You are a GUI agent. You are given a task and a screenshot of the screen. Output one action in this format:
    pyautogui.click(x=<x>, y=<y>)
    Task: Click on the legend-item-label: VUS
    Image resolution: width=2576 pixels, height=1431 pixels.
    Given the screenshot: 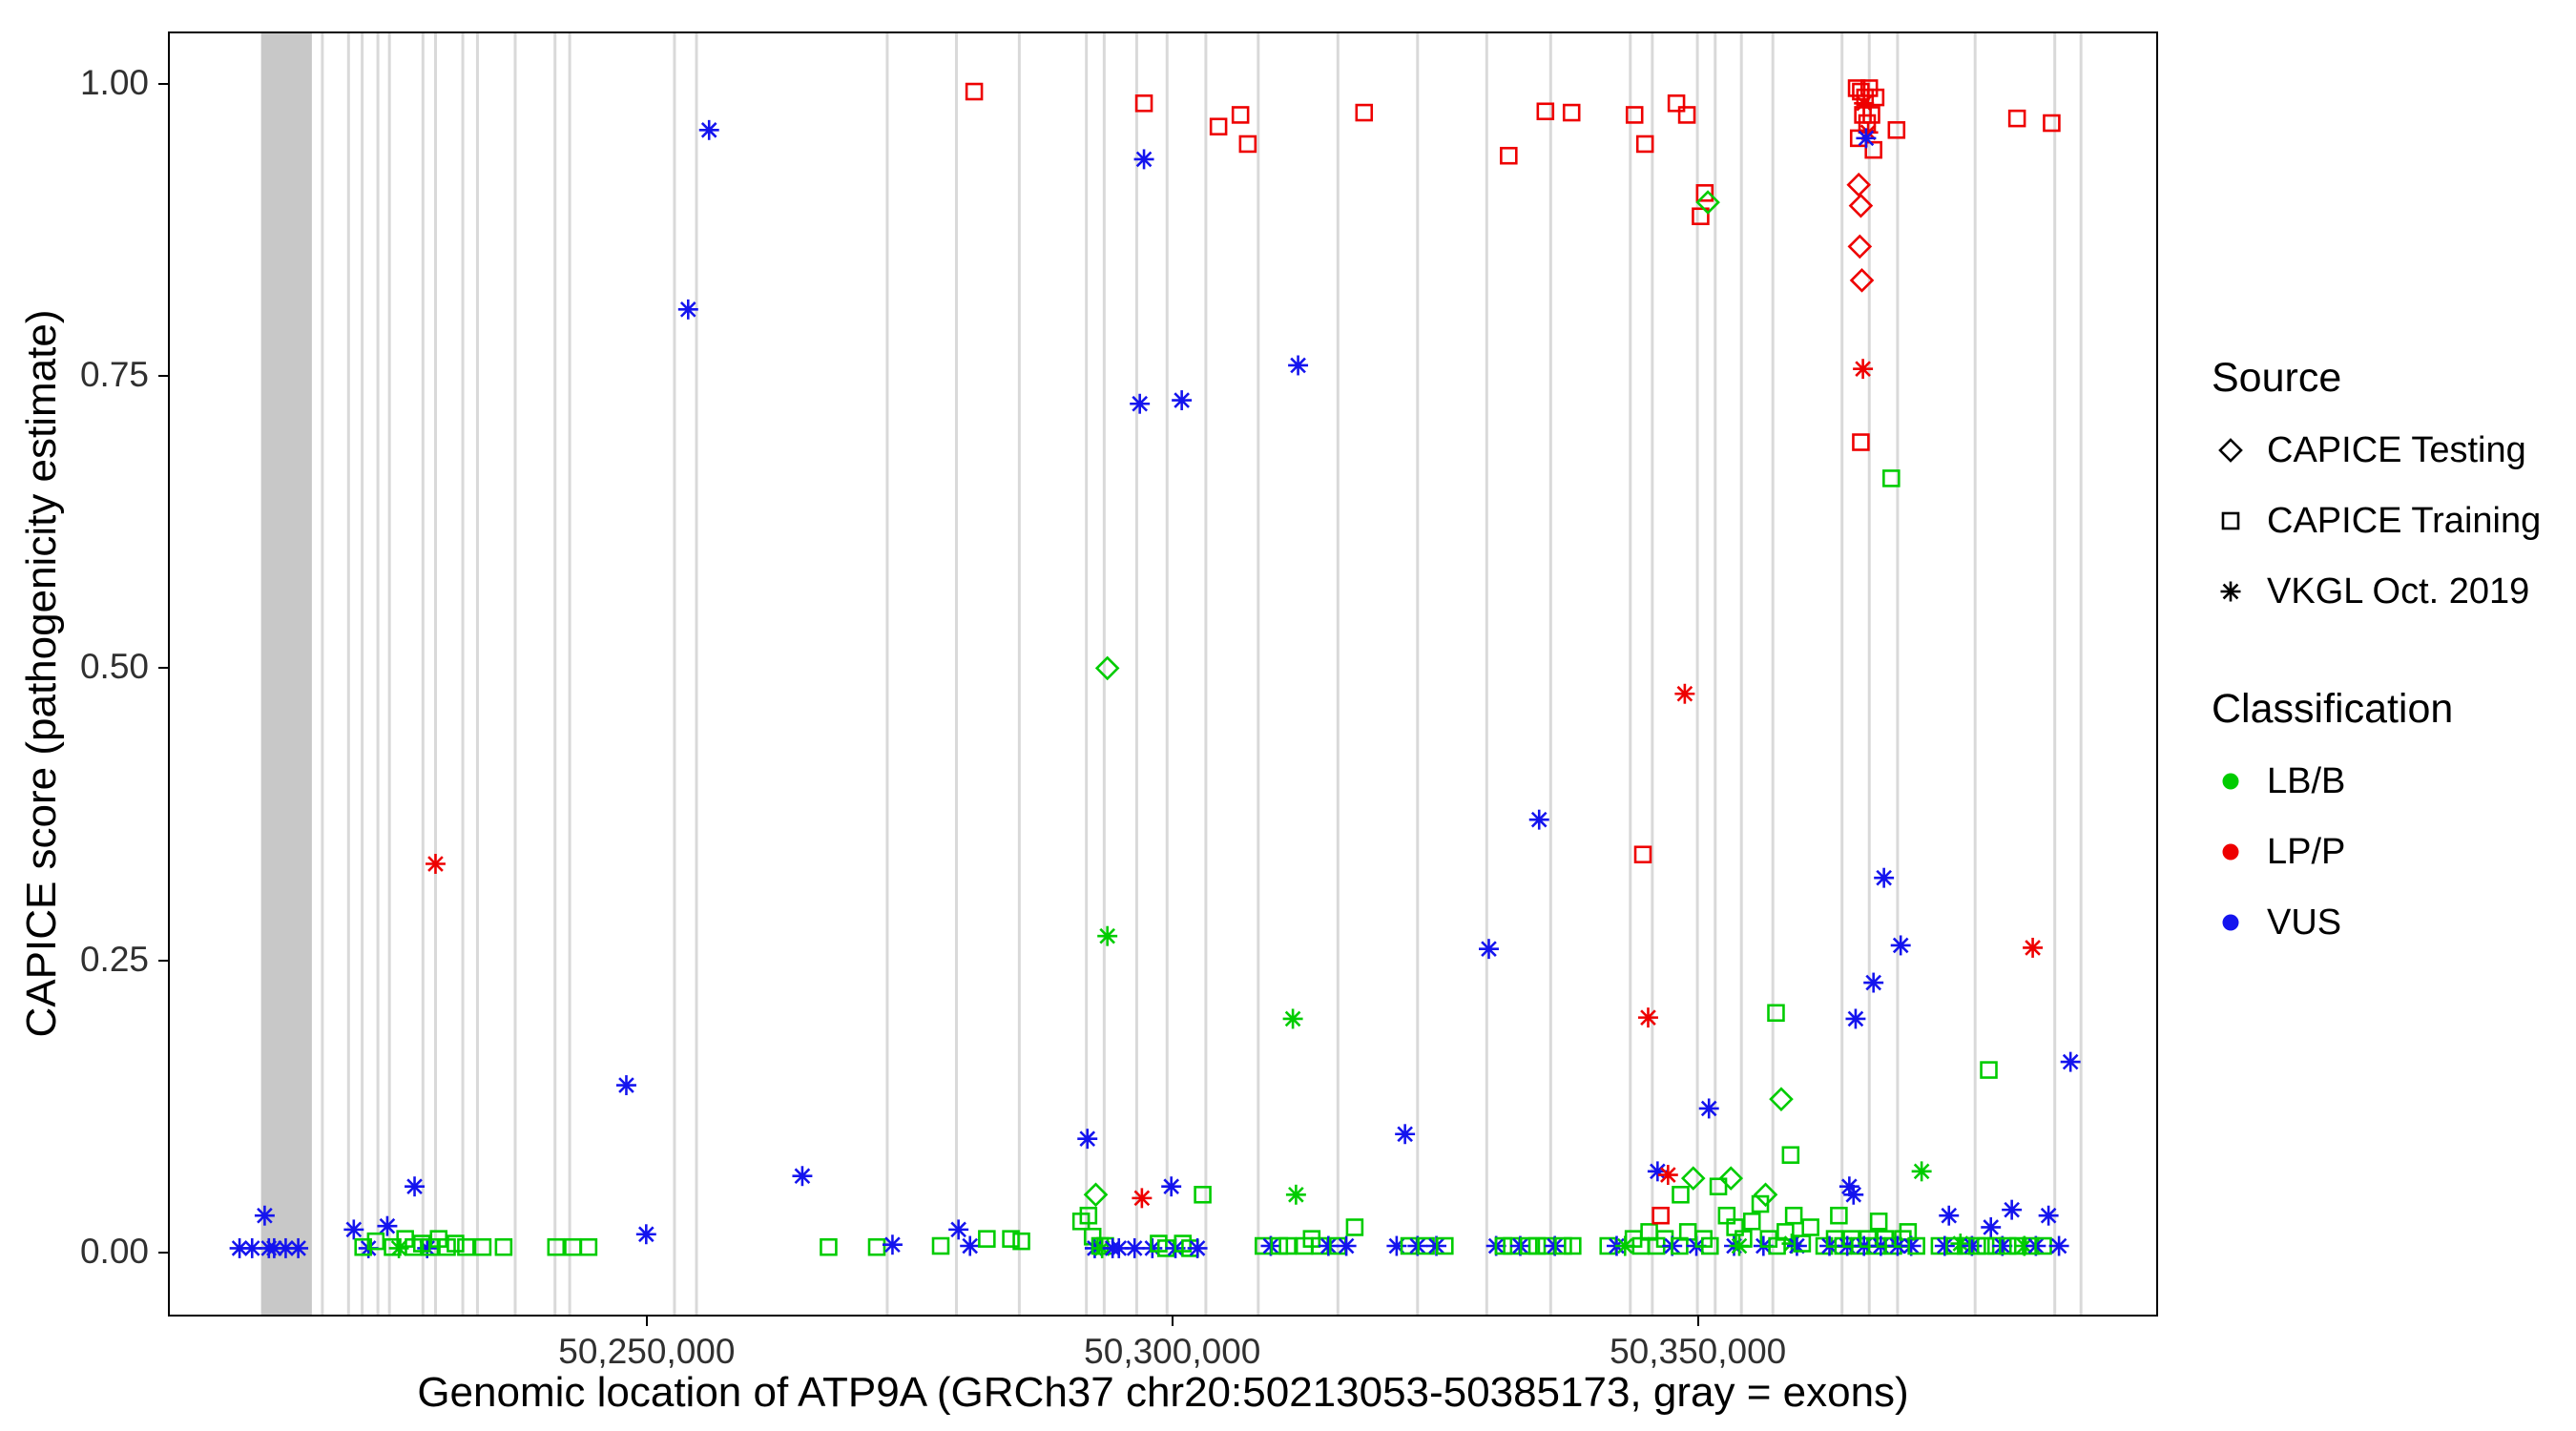 What is the action you would take?
    pyautogui.click(x=2304, y=923)
    